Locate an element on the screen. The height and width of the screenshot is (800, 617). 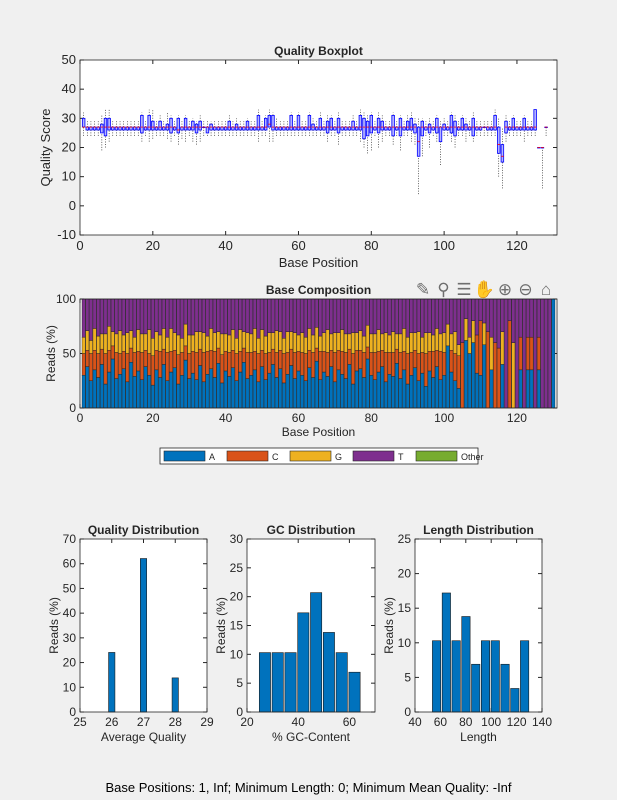
y-tick-label: -10 is located at coordinates (66, 234).